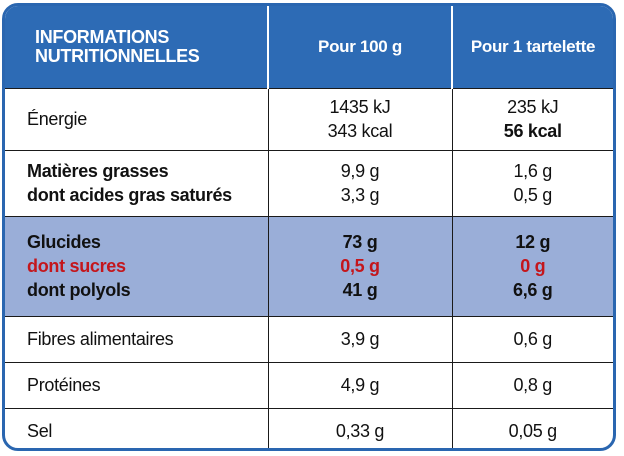 The width and height of the screenshot is (624, 456). What do you see at coordinates (532, 47) in the screenshot?
I see `header-per-tartelette: Pour 1 tartelette` at bounding box center [532, 47].